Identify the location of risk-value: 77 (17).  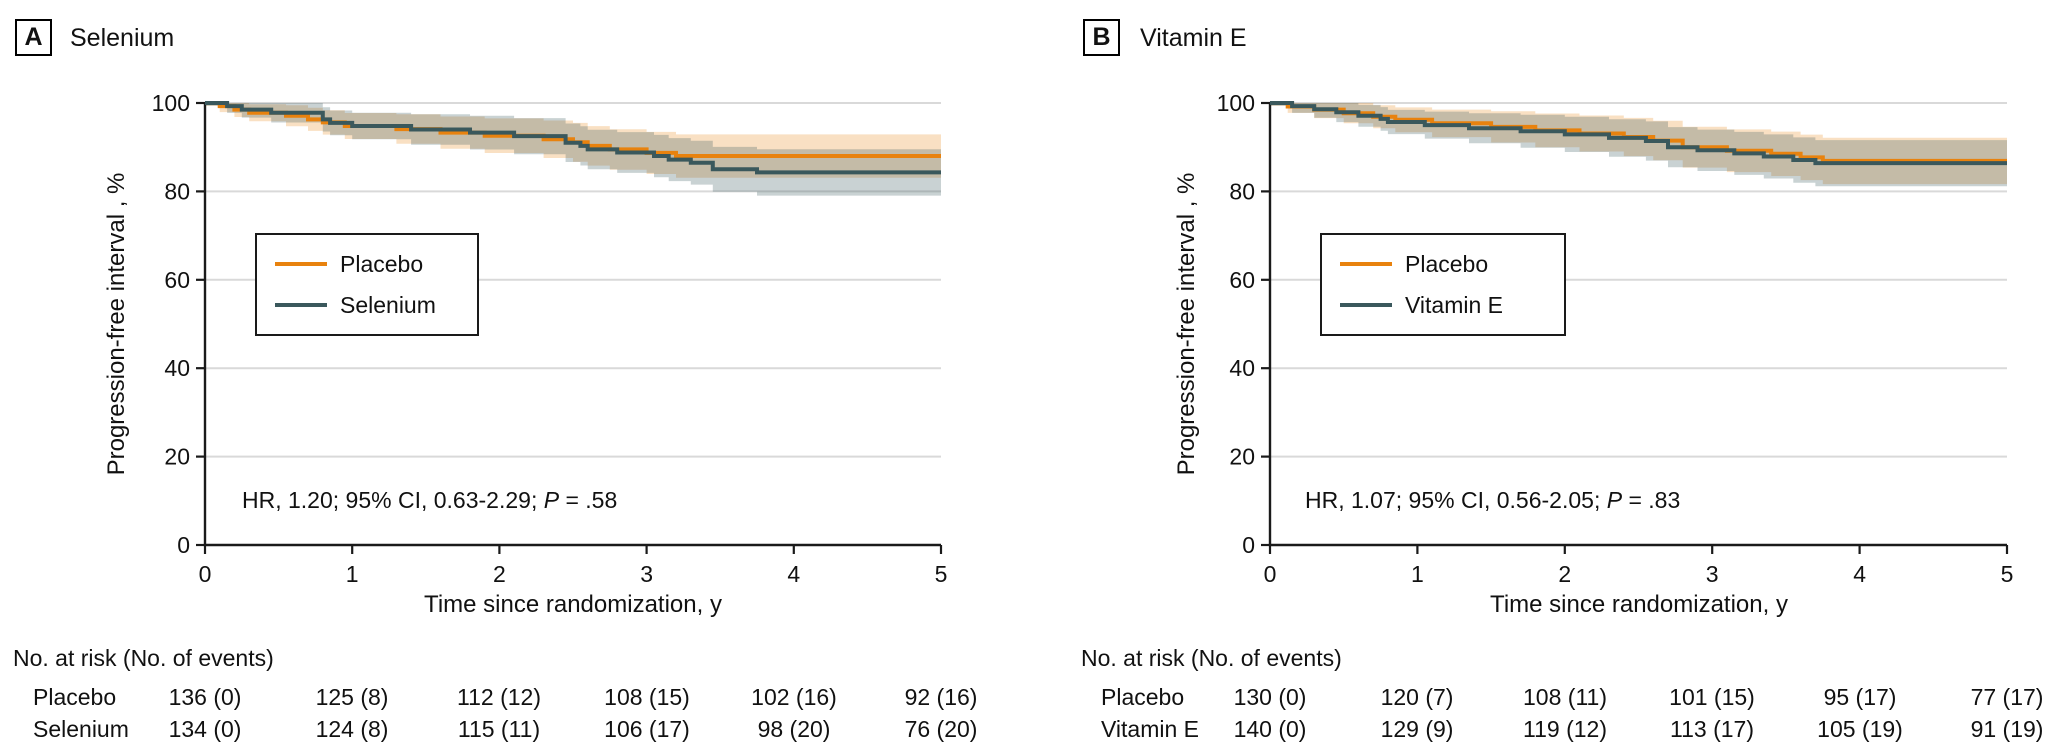
(2007, 697).